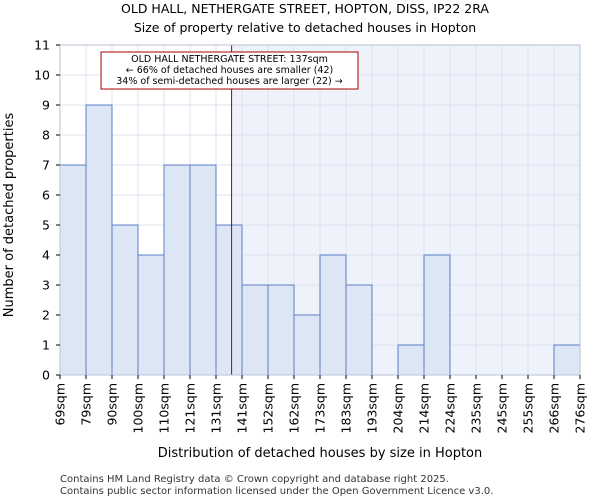  I want to click on x-tick-label: 141sqm, so click(242, 408).